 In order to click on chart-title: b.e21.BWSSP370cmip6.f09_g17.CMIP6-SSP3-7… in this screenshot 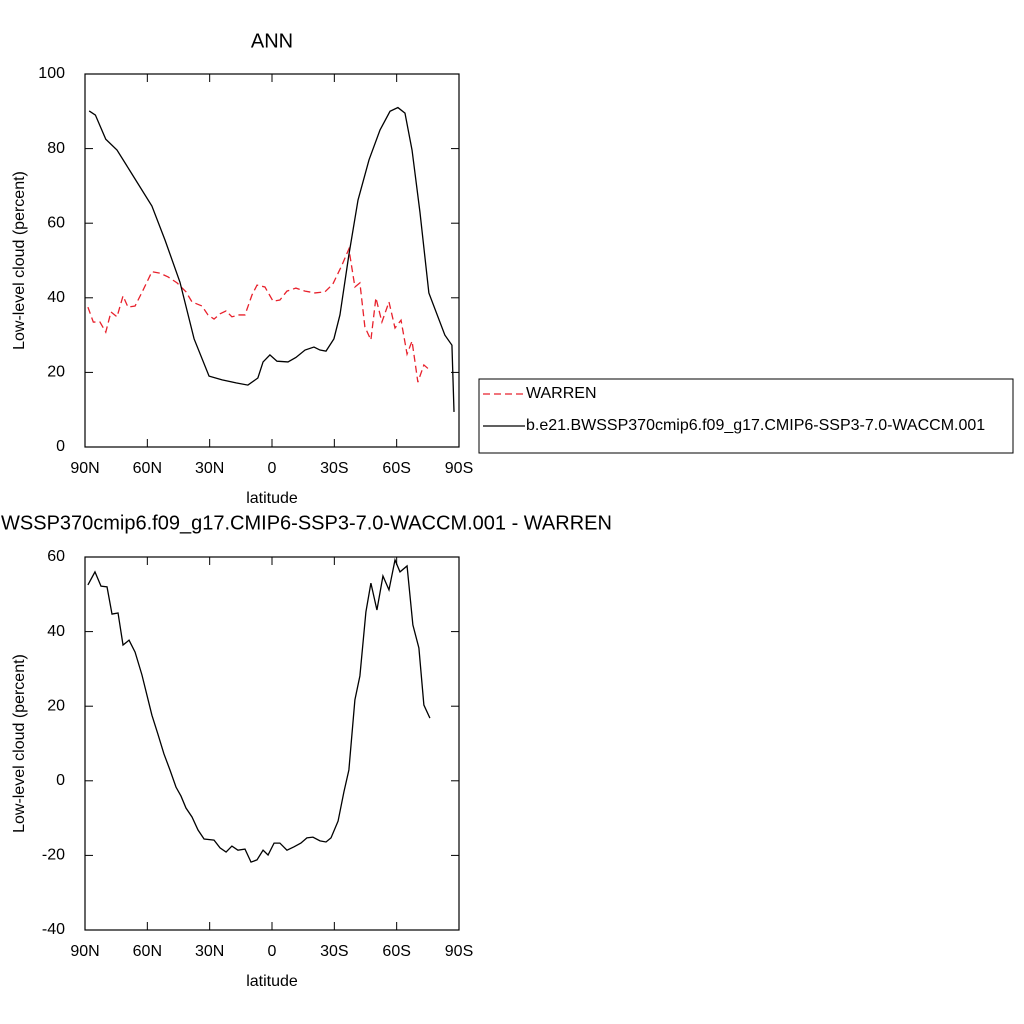, I will do `click(306, 523)`.